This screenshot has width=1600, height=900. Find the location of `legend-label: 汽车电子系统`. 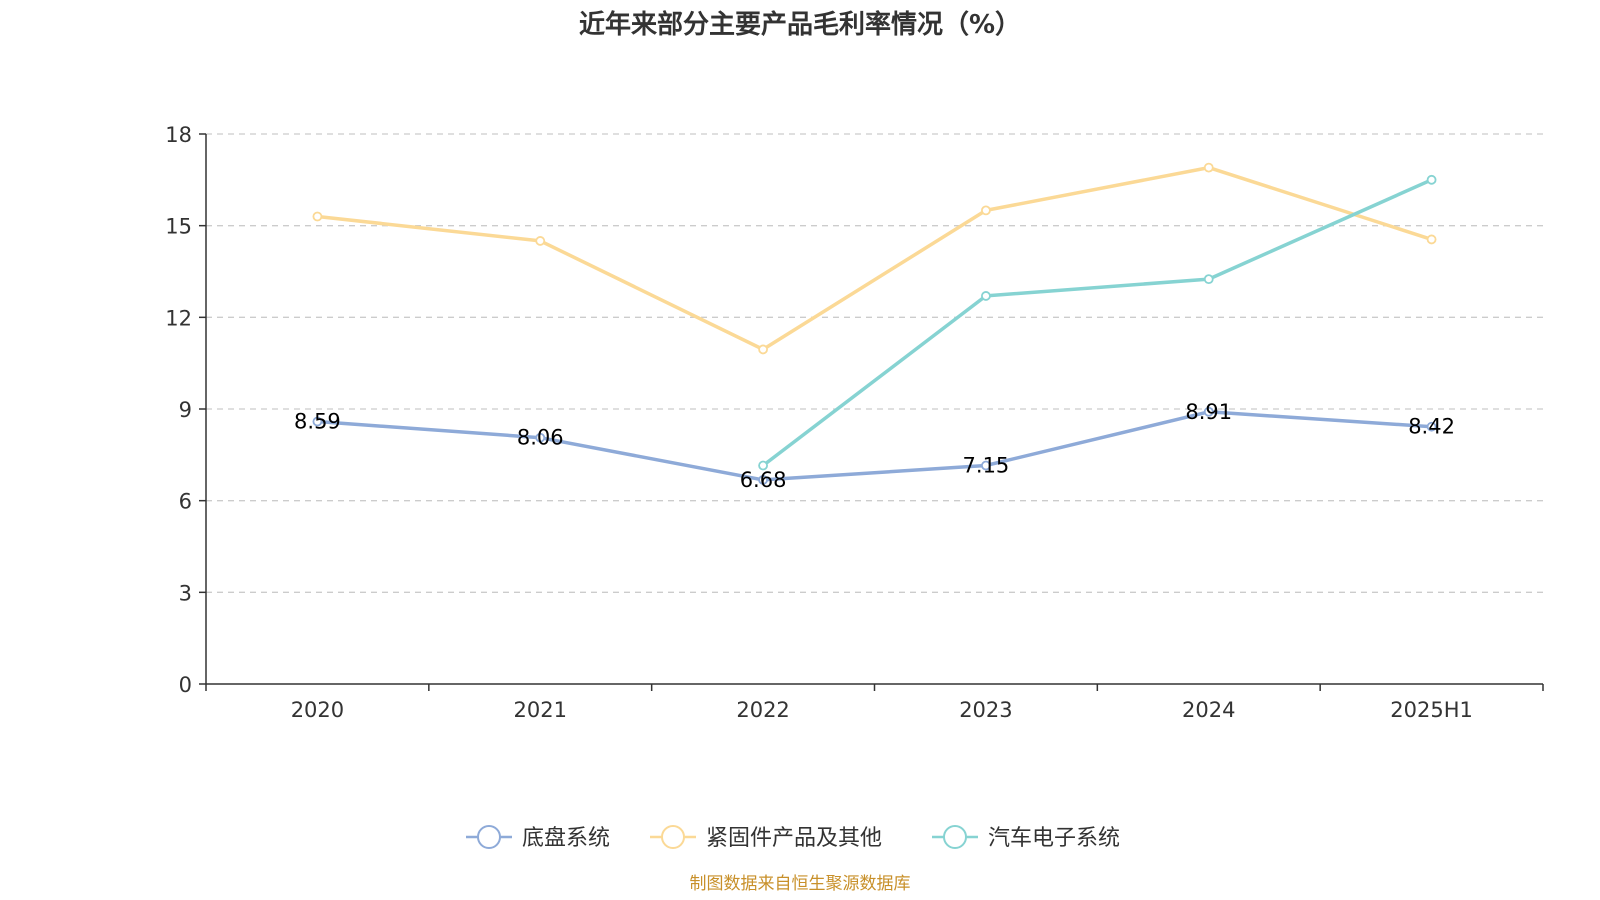

legend-label: 汽车电子系统 is located at coordinates (1054, 838).